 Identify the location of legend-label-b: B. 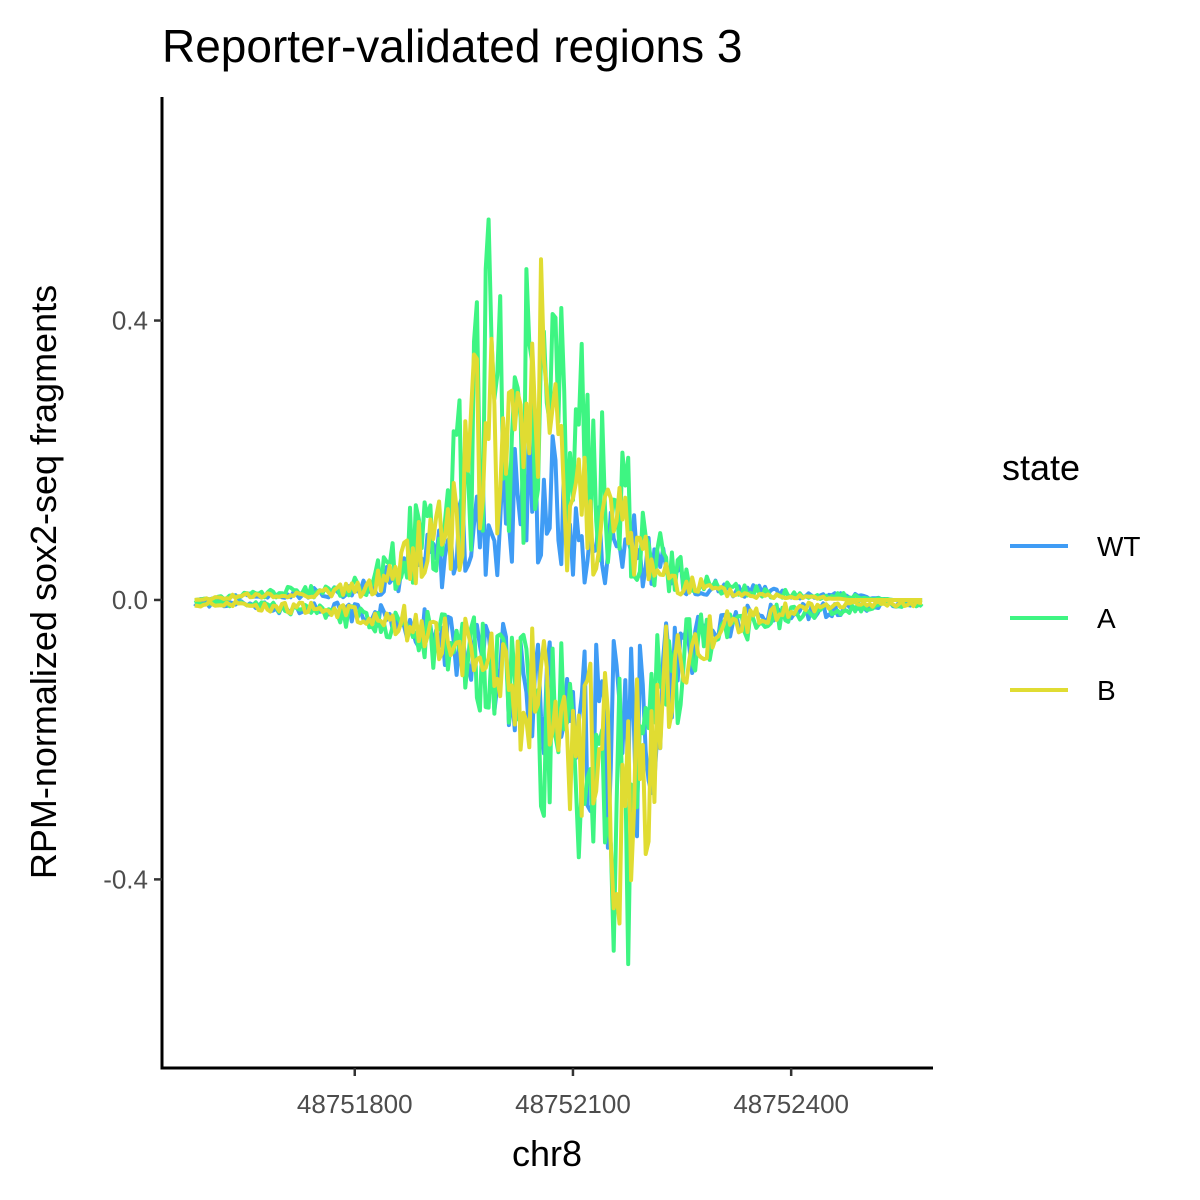
(1106, 690).